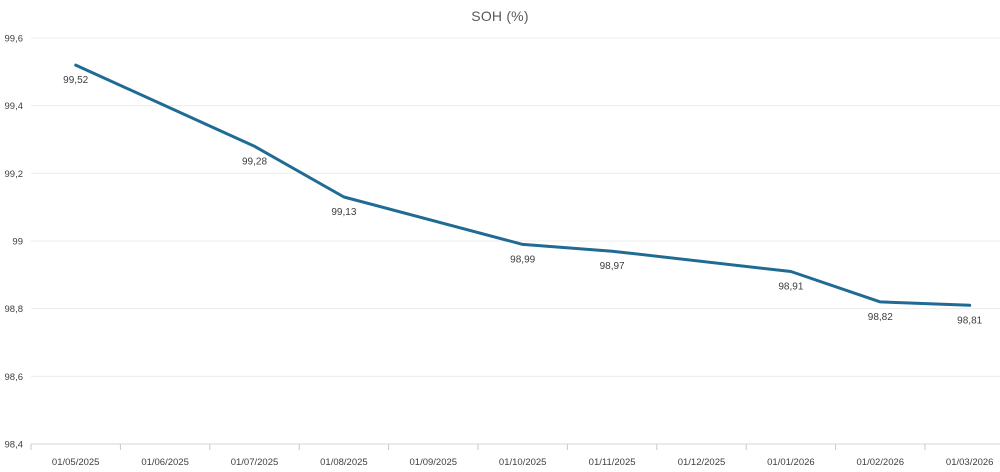  What do you see at coordinates (970, 462) in the screenshot?
I see `x-tick-label: 01/03/2026` at bounding box center [970, 462].